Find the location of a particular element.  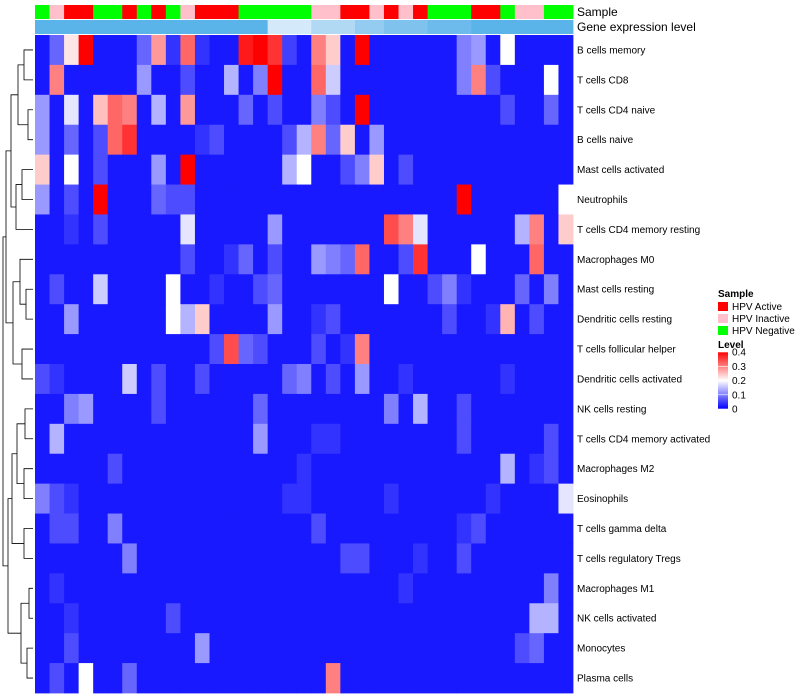

row-label: Plasma cells is located at coordinates (605, 679).